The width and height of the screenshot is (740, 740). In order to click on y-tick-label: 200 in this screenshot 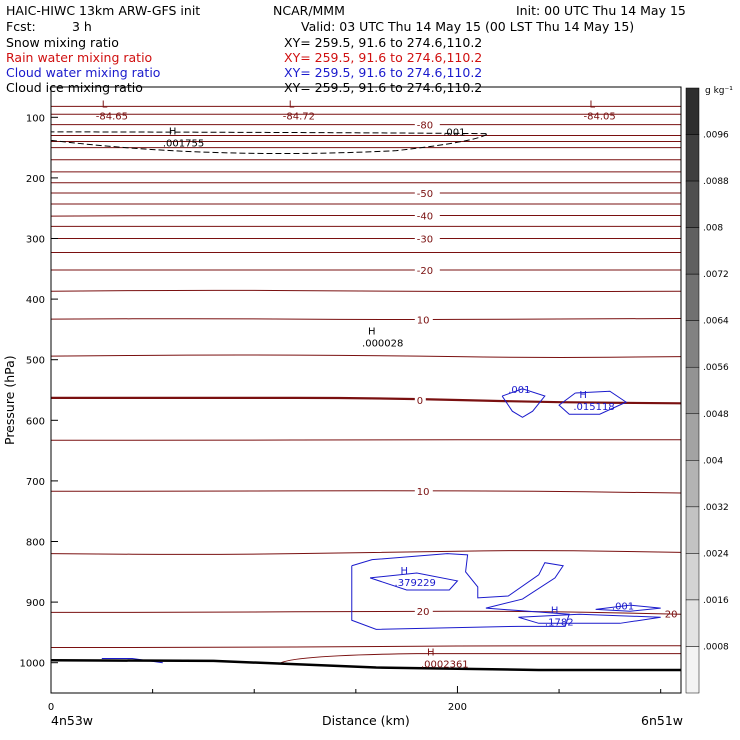, I will do `click(35, 179)`.